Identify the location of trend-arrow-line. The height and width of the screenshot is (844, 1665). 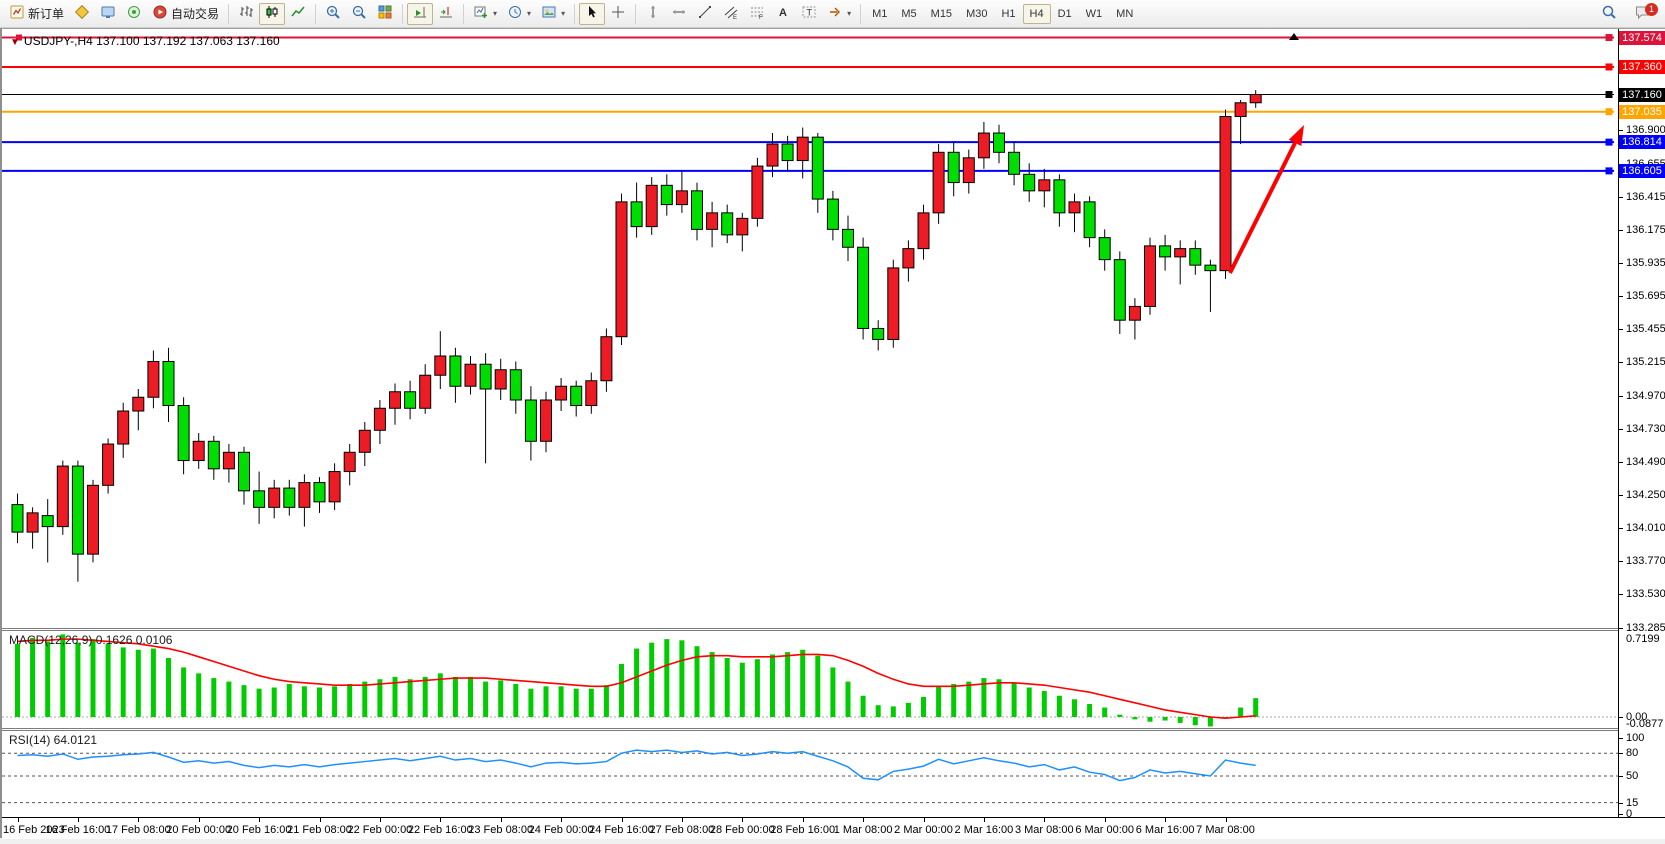
(1262, 207).